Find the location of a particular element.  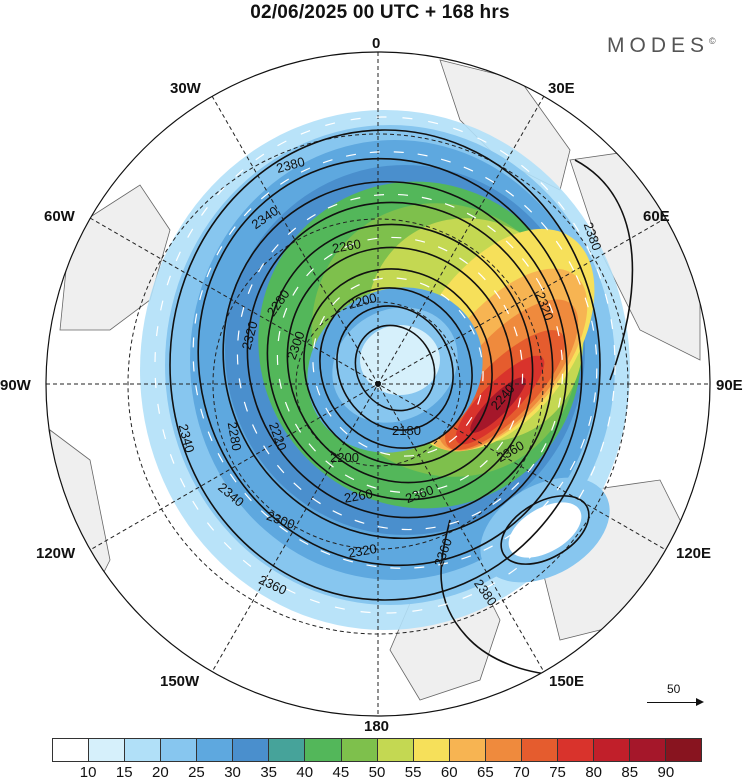

contour-label: 2180 is located at coordinates (406, 430).